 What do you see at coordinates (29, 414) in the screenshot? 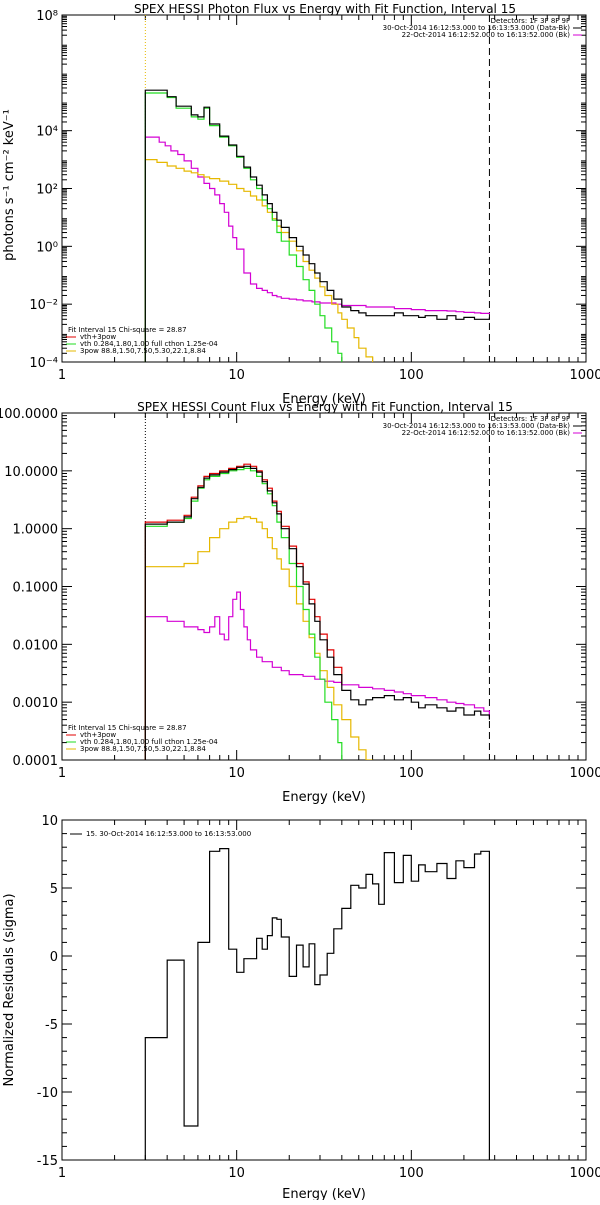
I see `y-tick-label: 100.0000` at bounding box center [29, 414].